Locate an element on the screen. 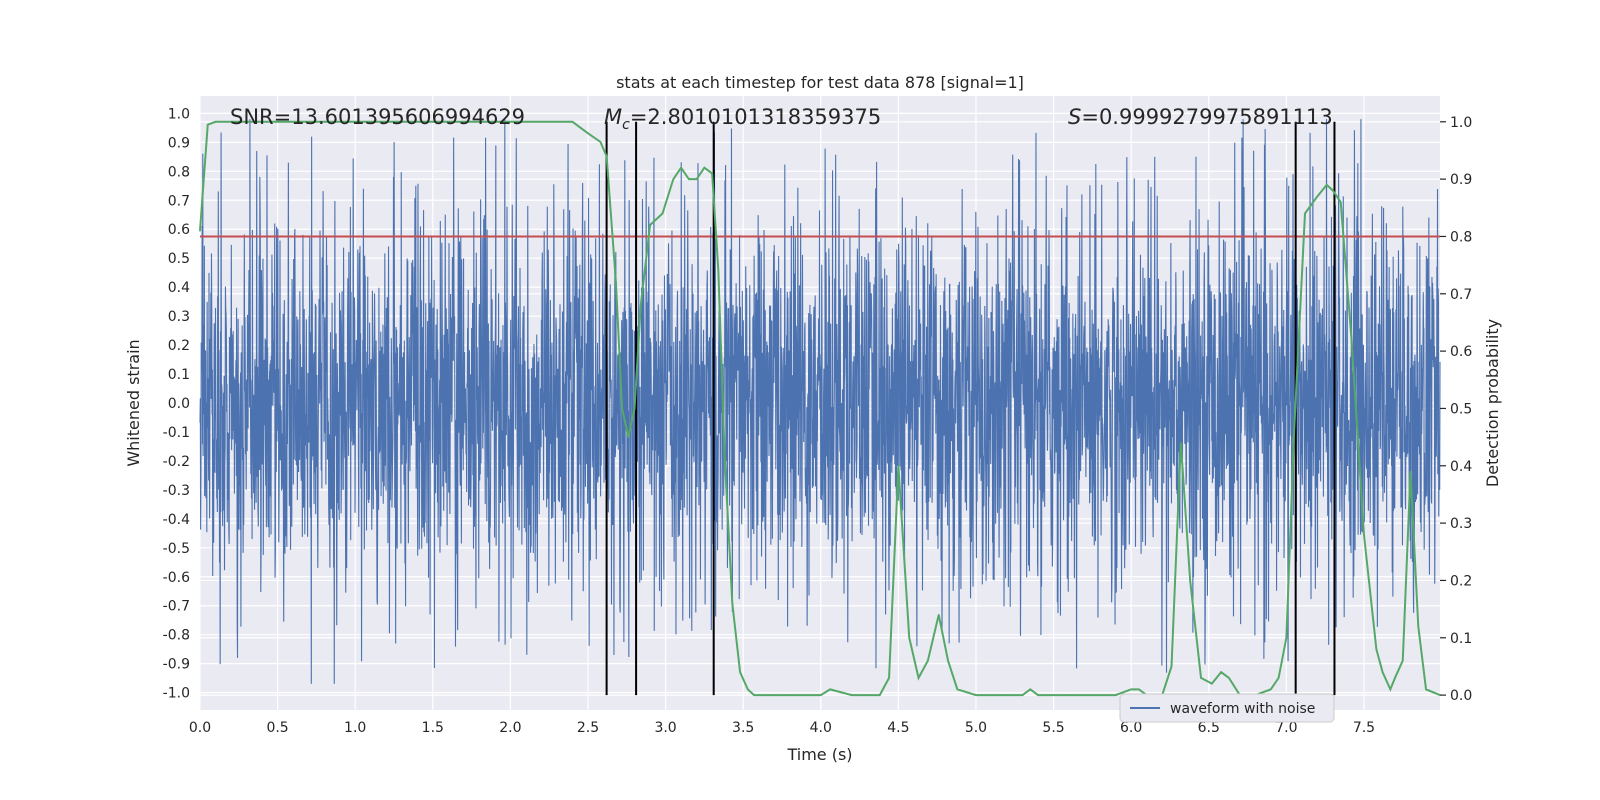 The image size is (1600, 800). x-tick-label: 0.0 is located at coordinates (200, 728).